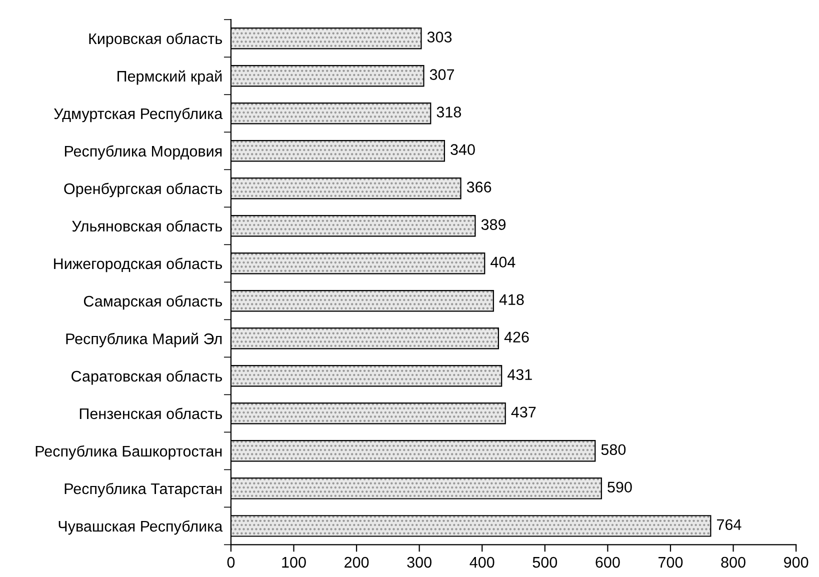  What do you see at coordinates (449, 112) in the screenshot?
I see `data-label: 318` at bounding box center [449, 112].